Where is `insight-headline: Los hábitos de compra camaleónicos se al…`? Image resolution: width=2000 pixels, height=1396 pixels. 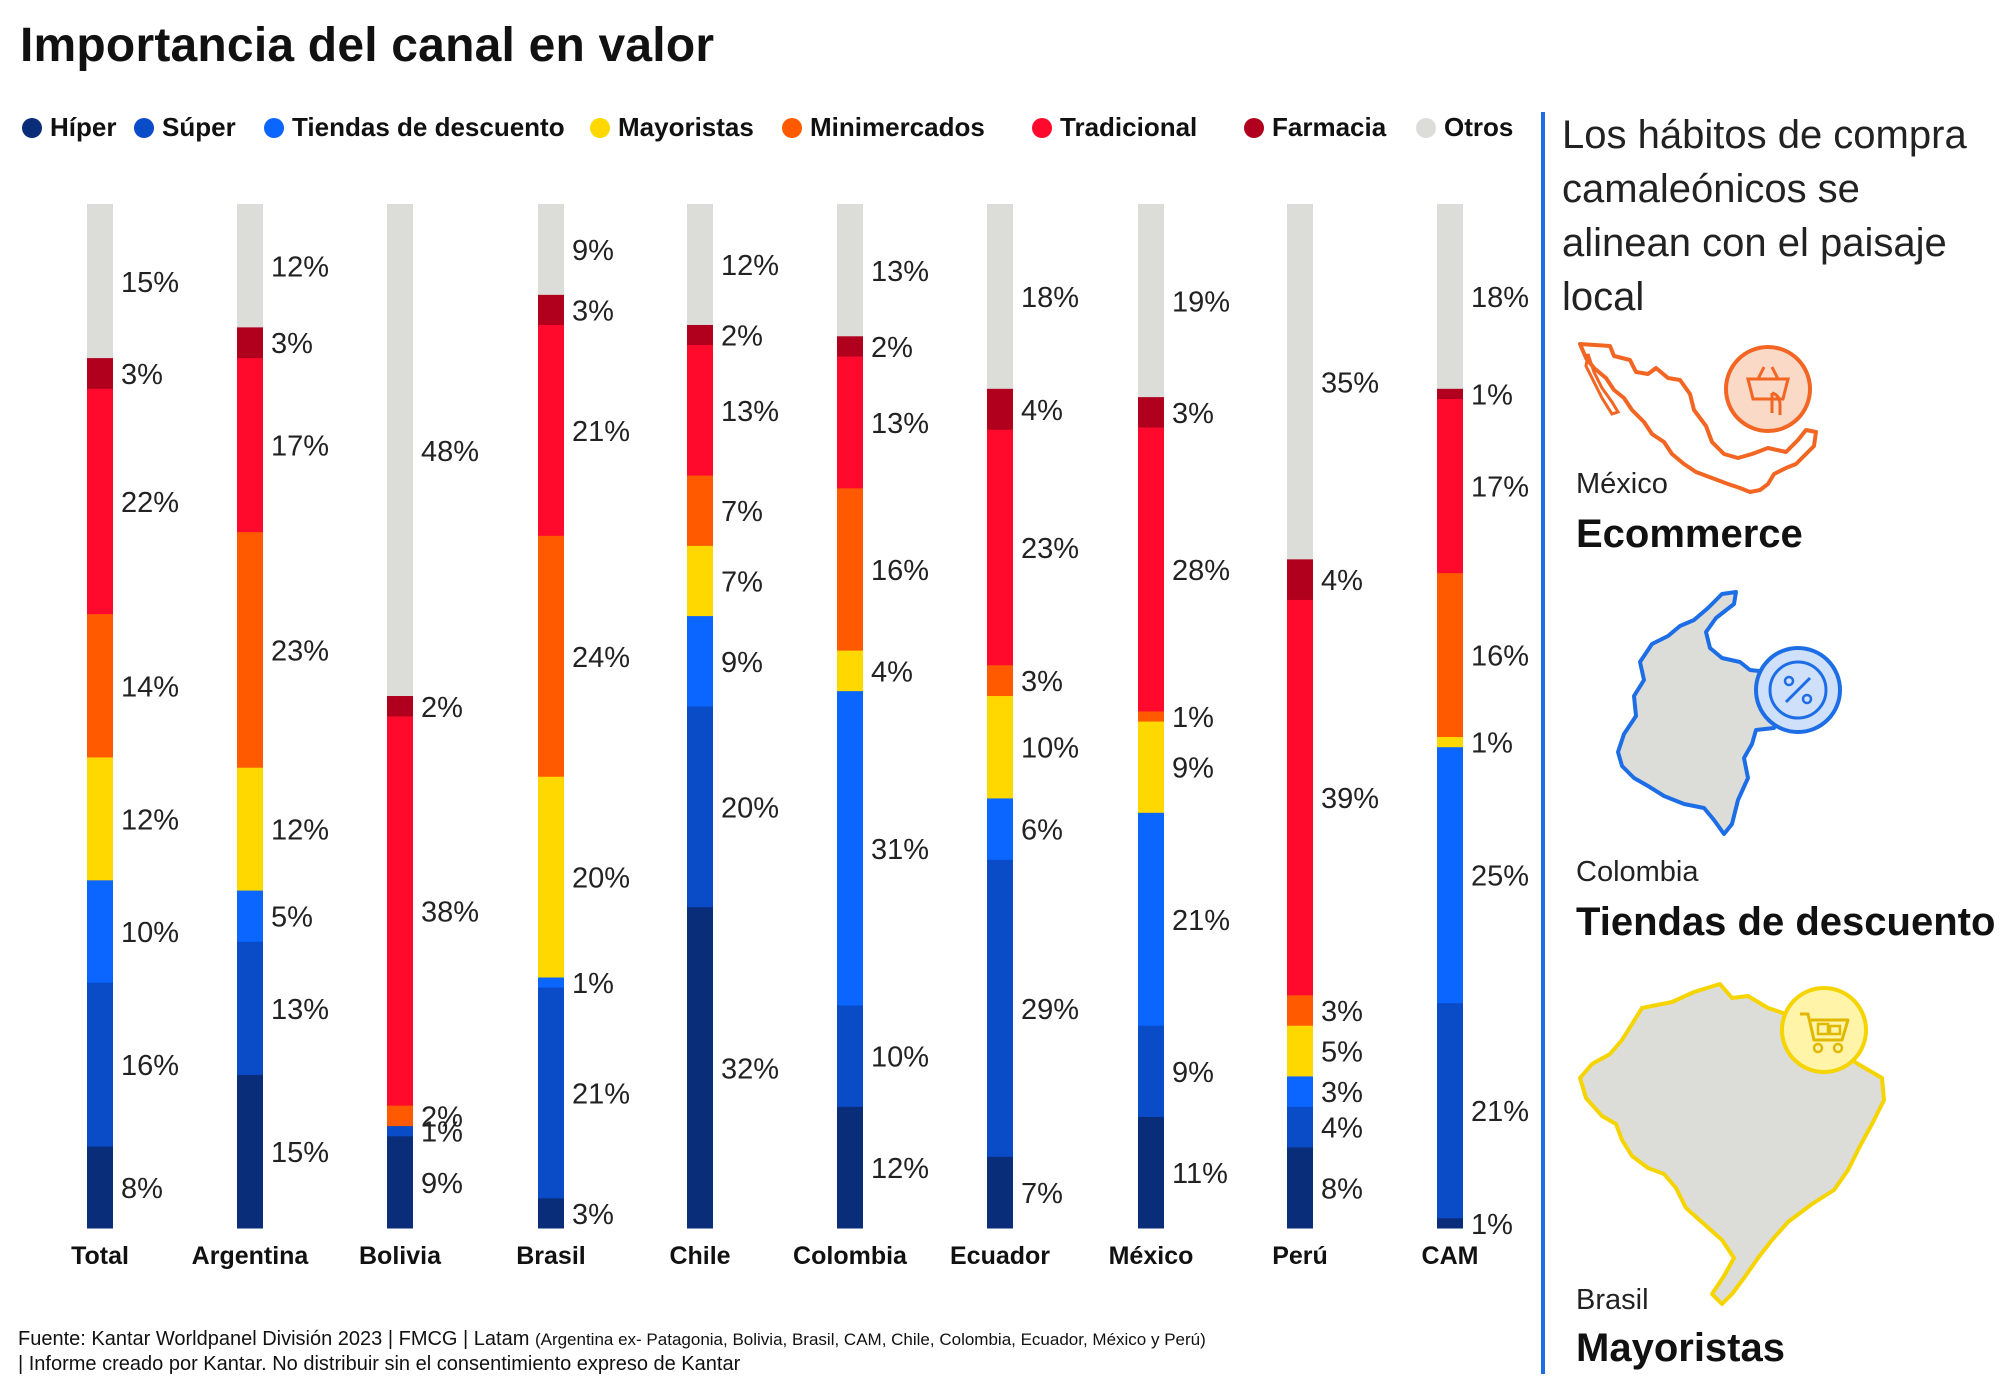 insight-headline: Los hábitos de compra camaleónicos se al… is located at coordinates (1781, 216).